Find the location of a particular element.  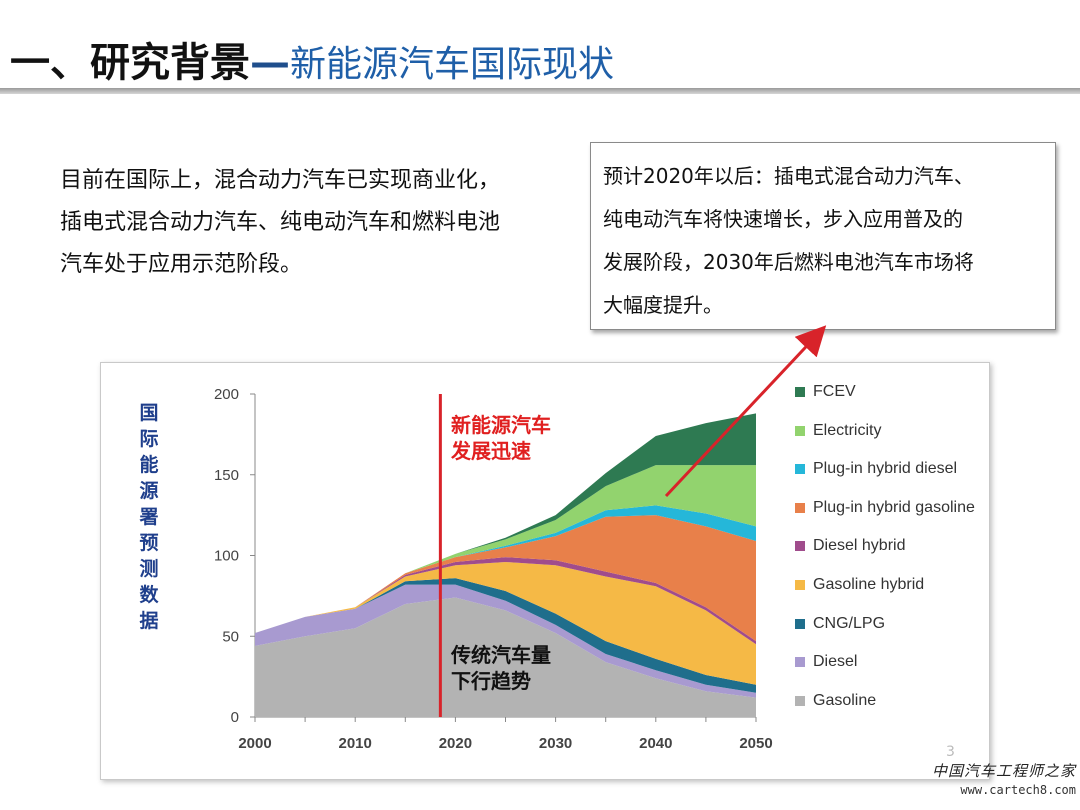

y-axis-label-char: 据 is located at coordinates (149, 621).